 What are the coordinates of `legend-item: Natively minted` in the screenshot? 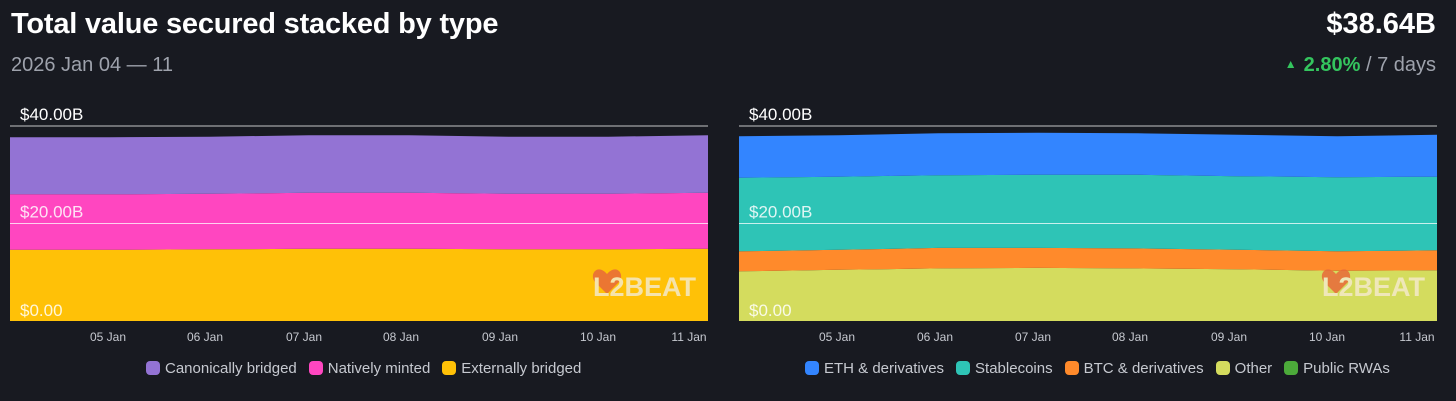 It's located at (369, 368).